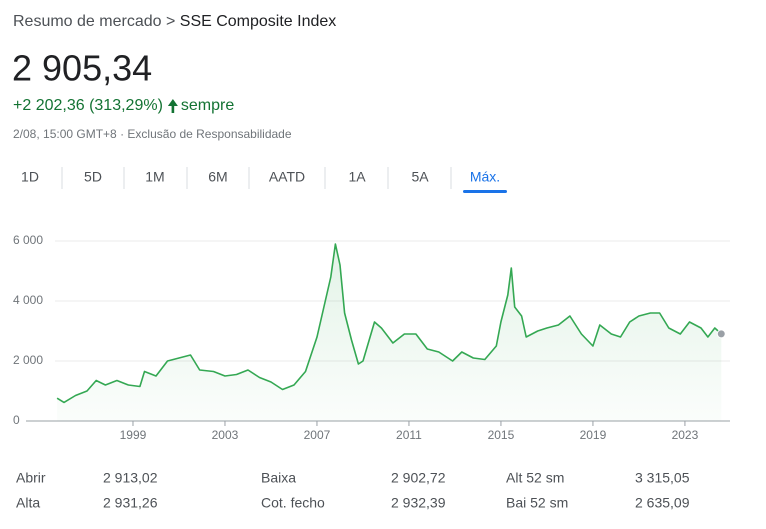 Image resolution: width=766 pixels, height=529 pixels. What do you see at coordinates (593, 435) in the screenshot?
I see `x-tick-label: 2019` at bounding box center [593, 435].